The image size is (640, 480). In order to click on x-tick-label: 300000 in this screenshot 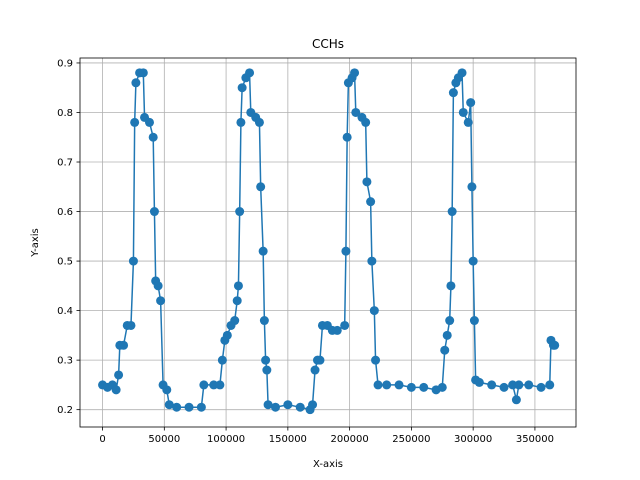, I will do `click(473, 439)`.